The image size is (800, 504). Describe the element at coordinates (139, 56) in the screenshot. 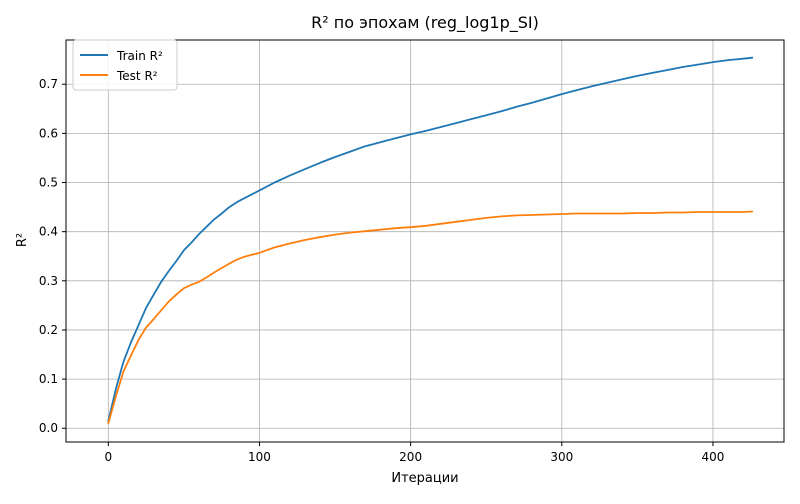

I see `legend-label-train: Train R²` at that location.